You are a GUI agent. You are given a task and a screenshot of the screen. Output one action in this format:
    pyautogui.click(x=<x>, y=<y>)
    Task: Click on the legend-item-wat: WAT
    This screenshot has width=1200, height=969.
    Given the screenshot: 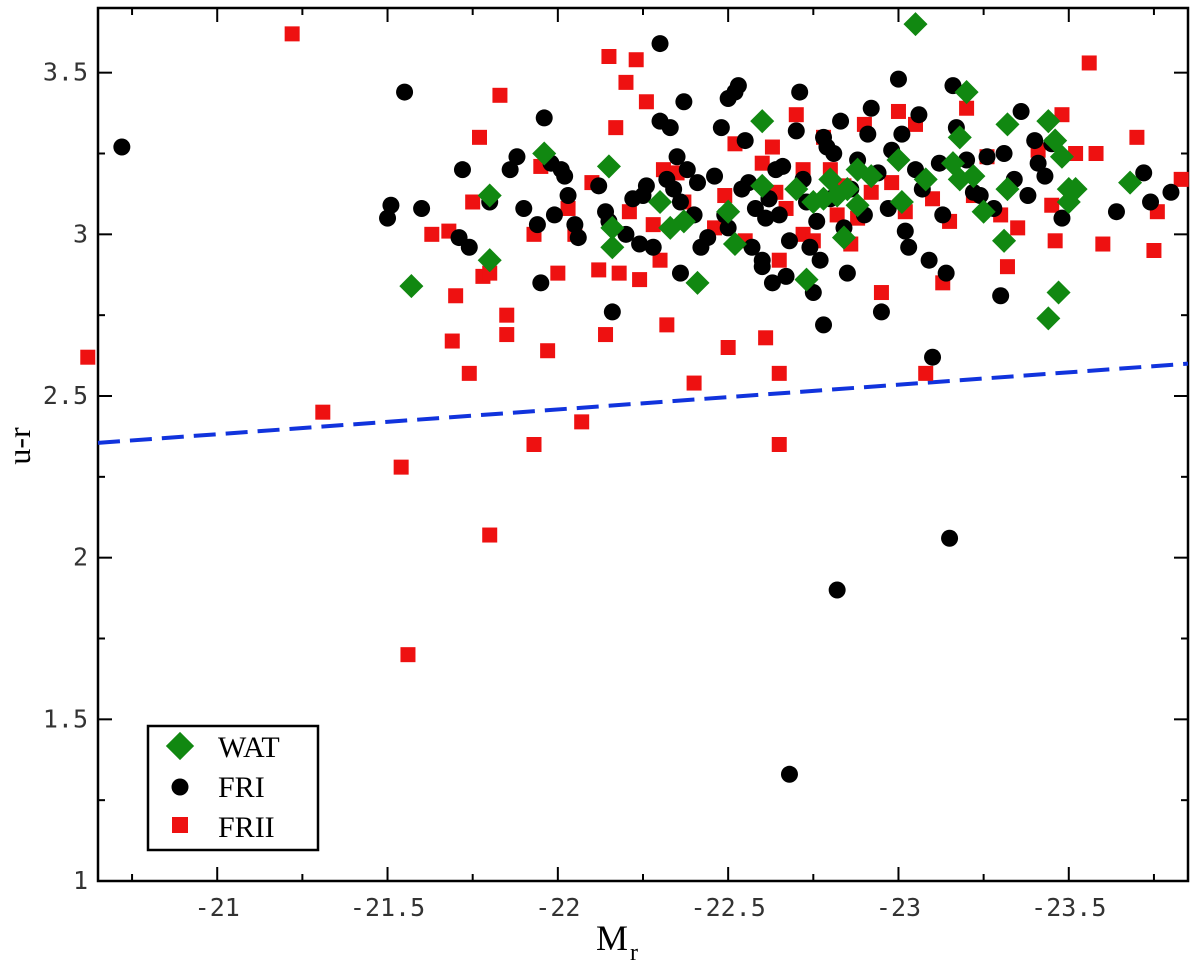 What is the action you would take?
    pyautogui.click(x=222, y=747)
    